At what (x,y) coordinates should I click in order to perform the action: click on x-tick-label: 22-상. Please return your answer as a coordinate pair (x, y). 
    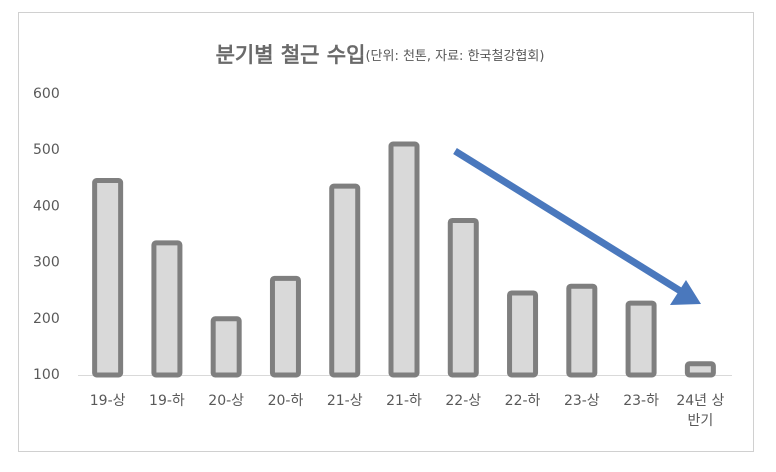
    Looking at the image, I should click on (463, 401).